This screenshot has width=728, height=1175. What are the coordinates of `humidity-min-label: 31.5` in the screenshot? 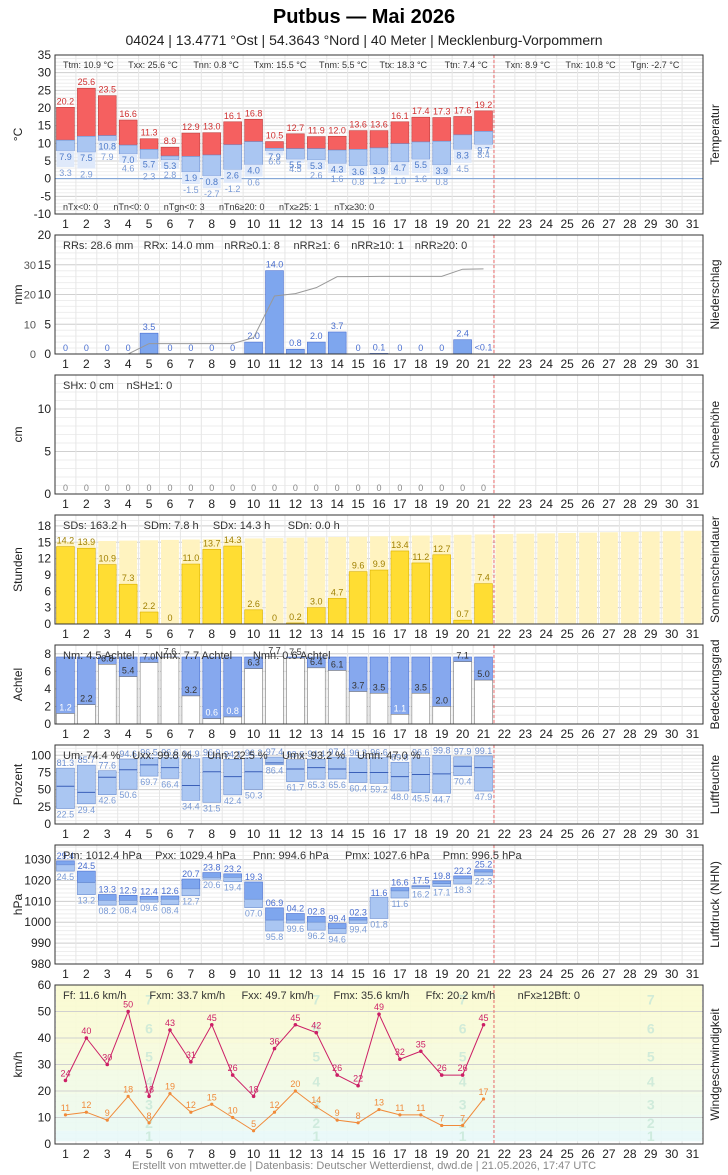 It's located at (212, 808).